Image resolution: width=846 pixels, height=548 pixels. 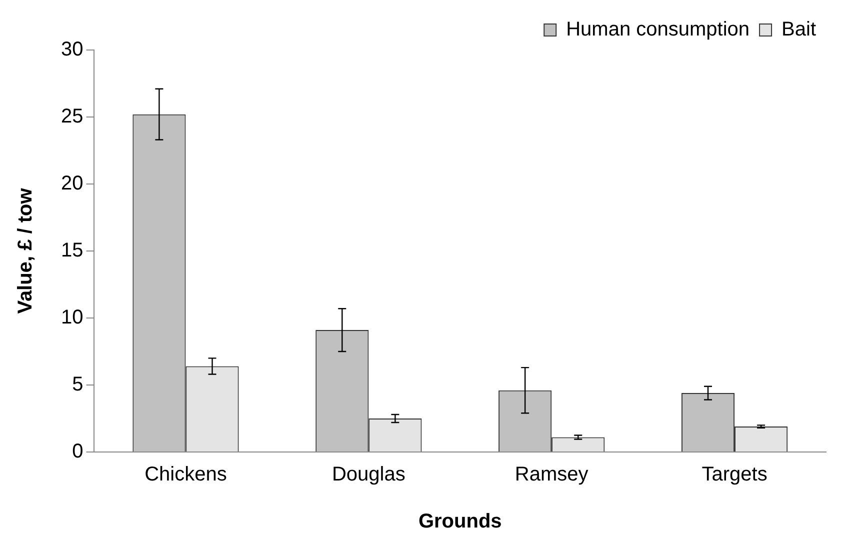 I want to click on y-axis-title: Value, £ / tow, so click(x=25, y=251).